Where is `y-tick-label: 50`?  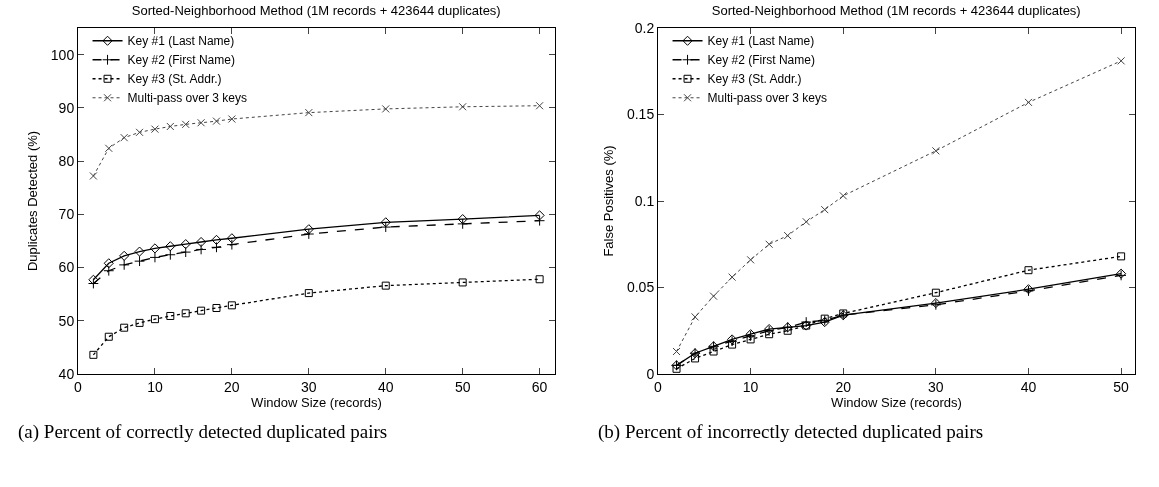 y-tick-label: 50 is located at coordinates (66, 320).